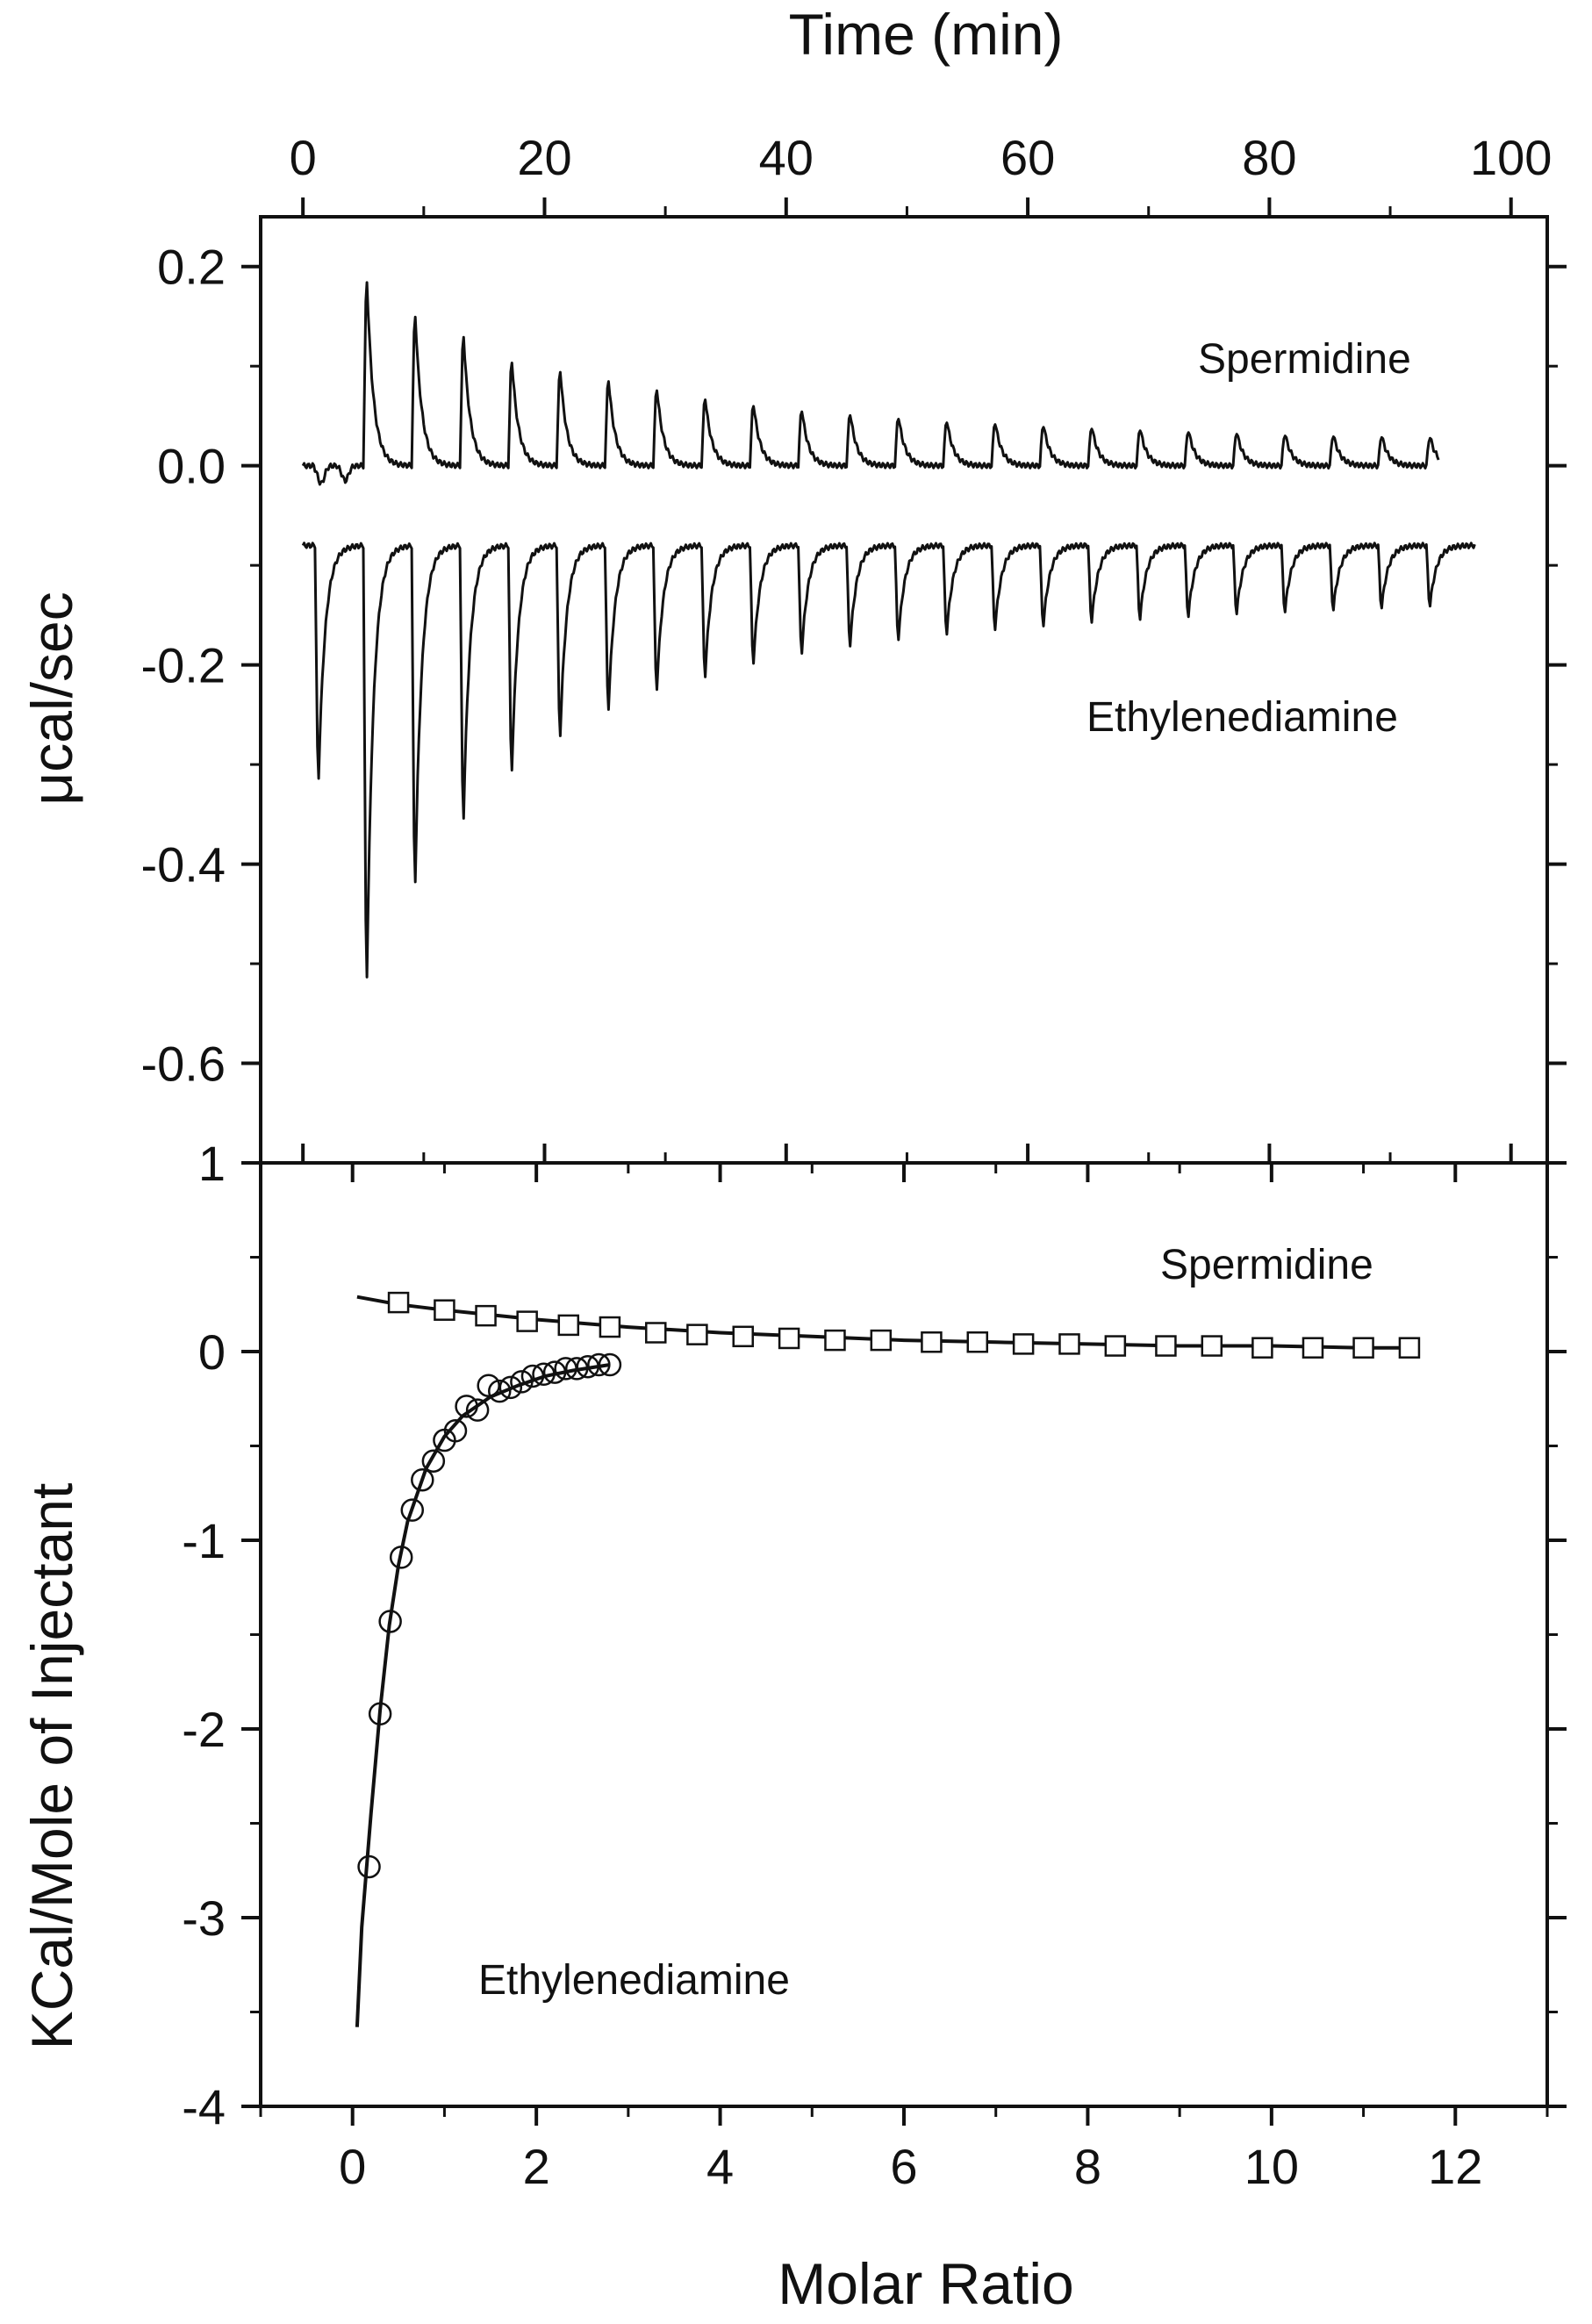  What do you see at coordinates (204, 2106) in the screenshot?
I see `bottom-y-tick-label: -4` at bounding box center [204, 2106].